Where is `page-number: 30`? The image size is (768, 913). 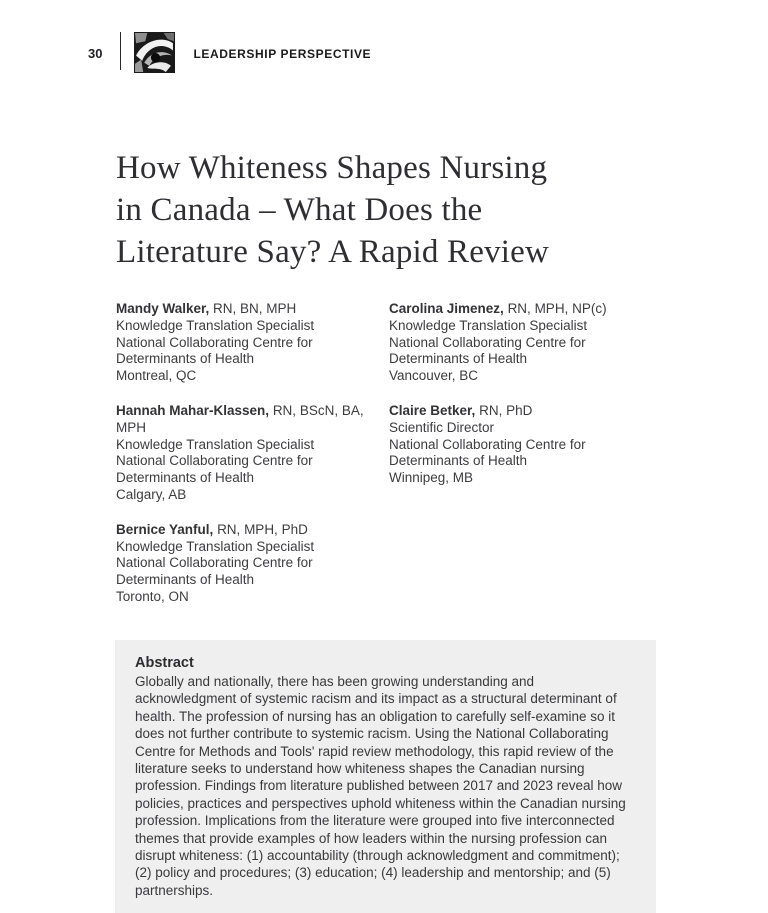 page-number: 30 is located at coordinates (95, 53).